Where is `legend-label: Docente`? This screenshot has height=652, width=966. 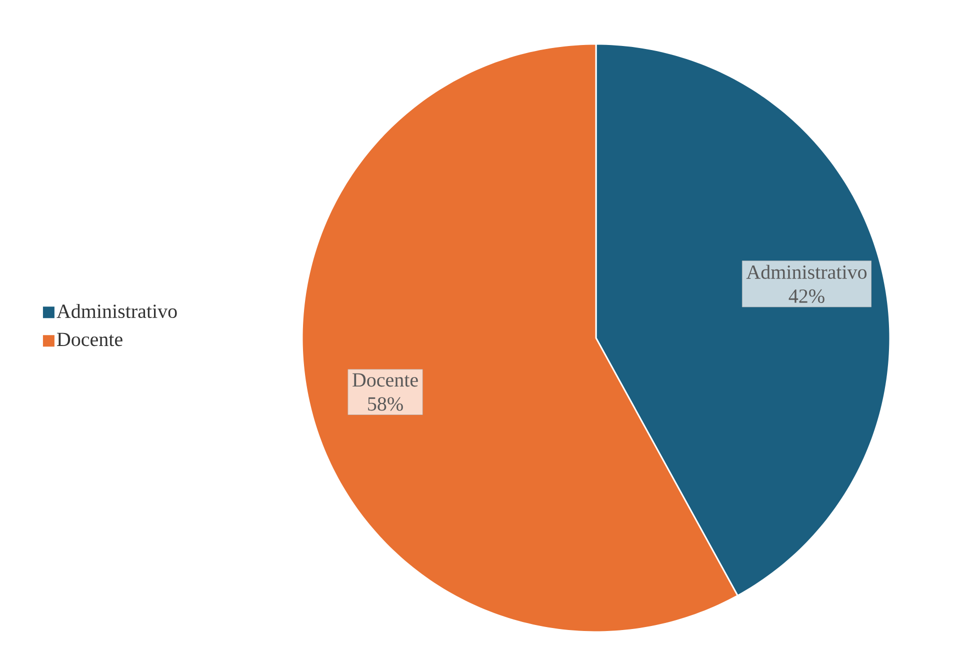
legend-label: Docente is located at coordinates (89, 339).